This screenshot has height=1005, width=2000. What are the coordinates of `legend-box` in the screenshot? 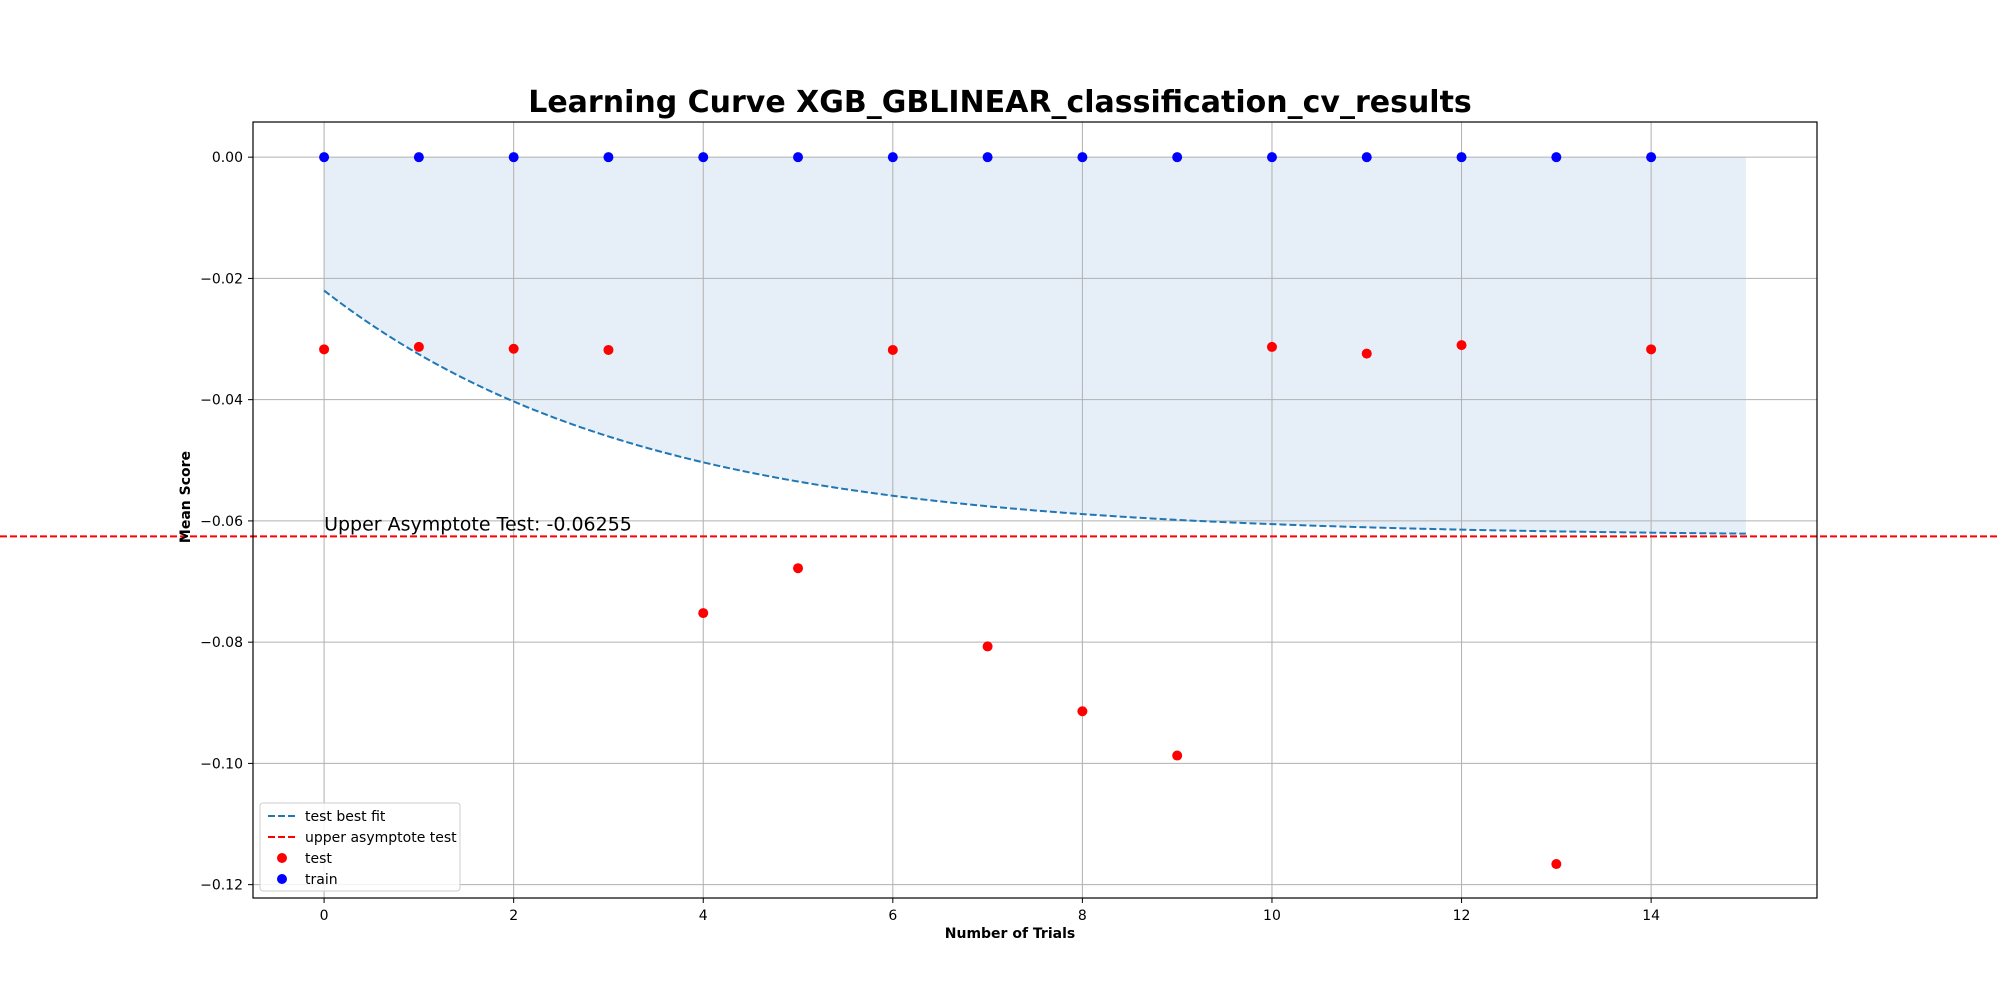 It's located at (360, 847).